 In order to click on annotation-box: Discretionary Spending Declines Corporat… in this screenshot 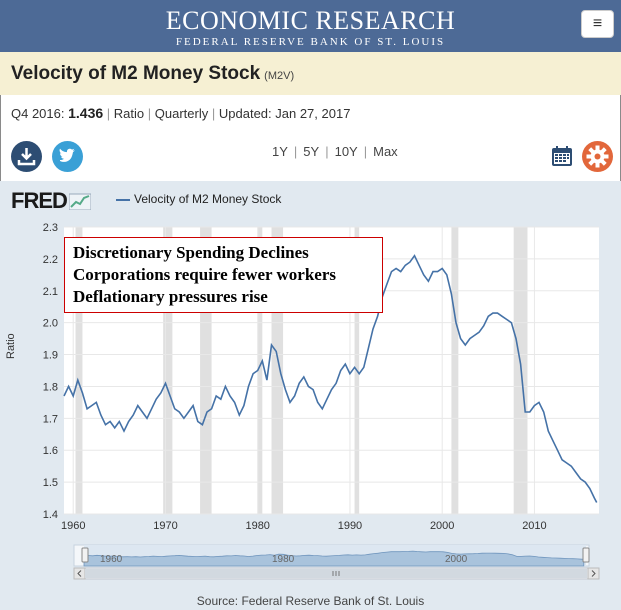, I will do `click(223, 275)`.